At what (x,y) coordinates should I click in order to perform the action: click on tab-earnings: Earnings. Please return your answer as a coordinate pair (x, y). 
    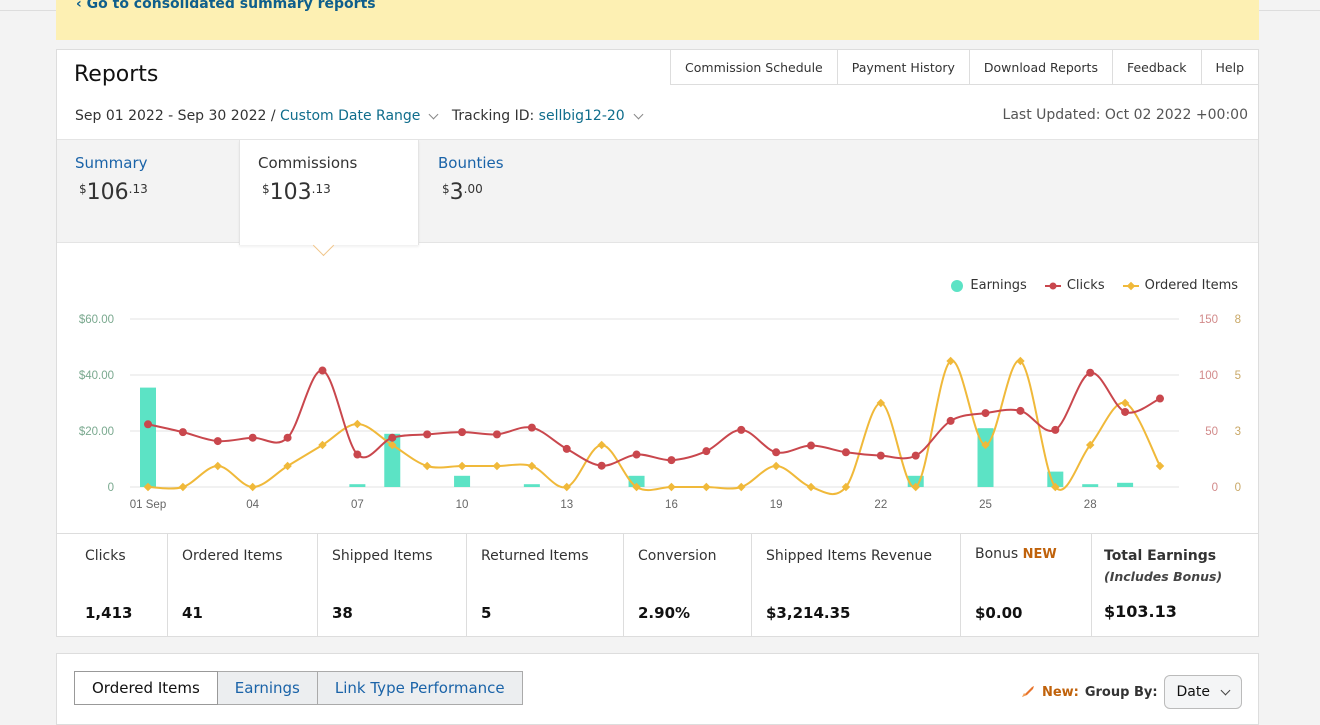
    Looking at the image, I should click on (267, 688).